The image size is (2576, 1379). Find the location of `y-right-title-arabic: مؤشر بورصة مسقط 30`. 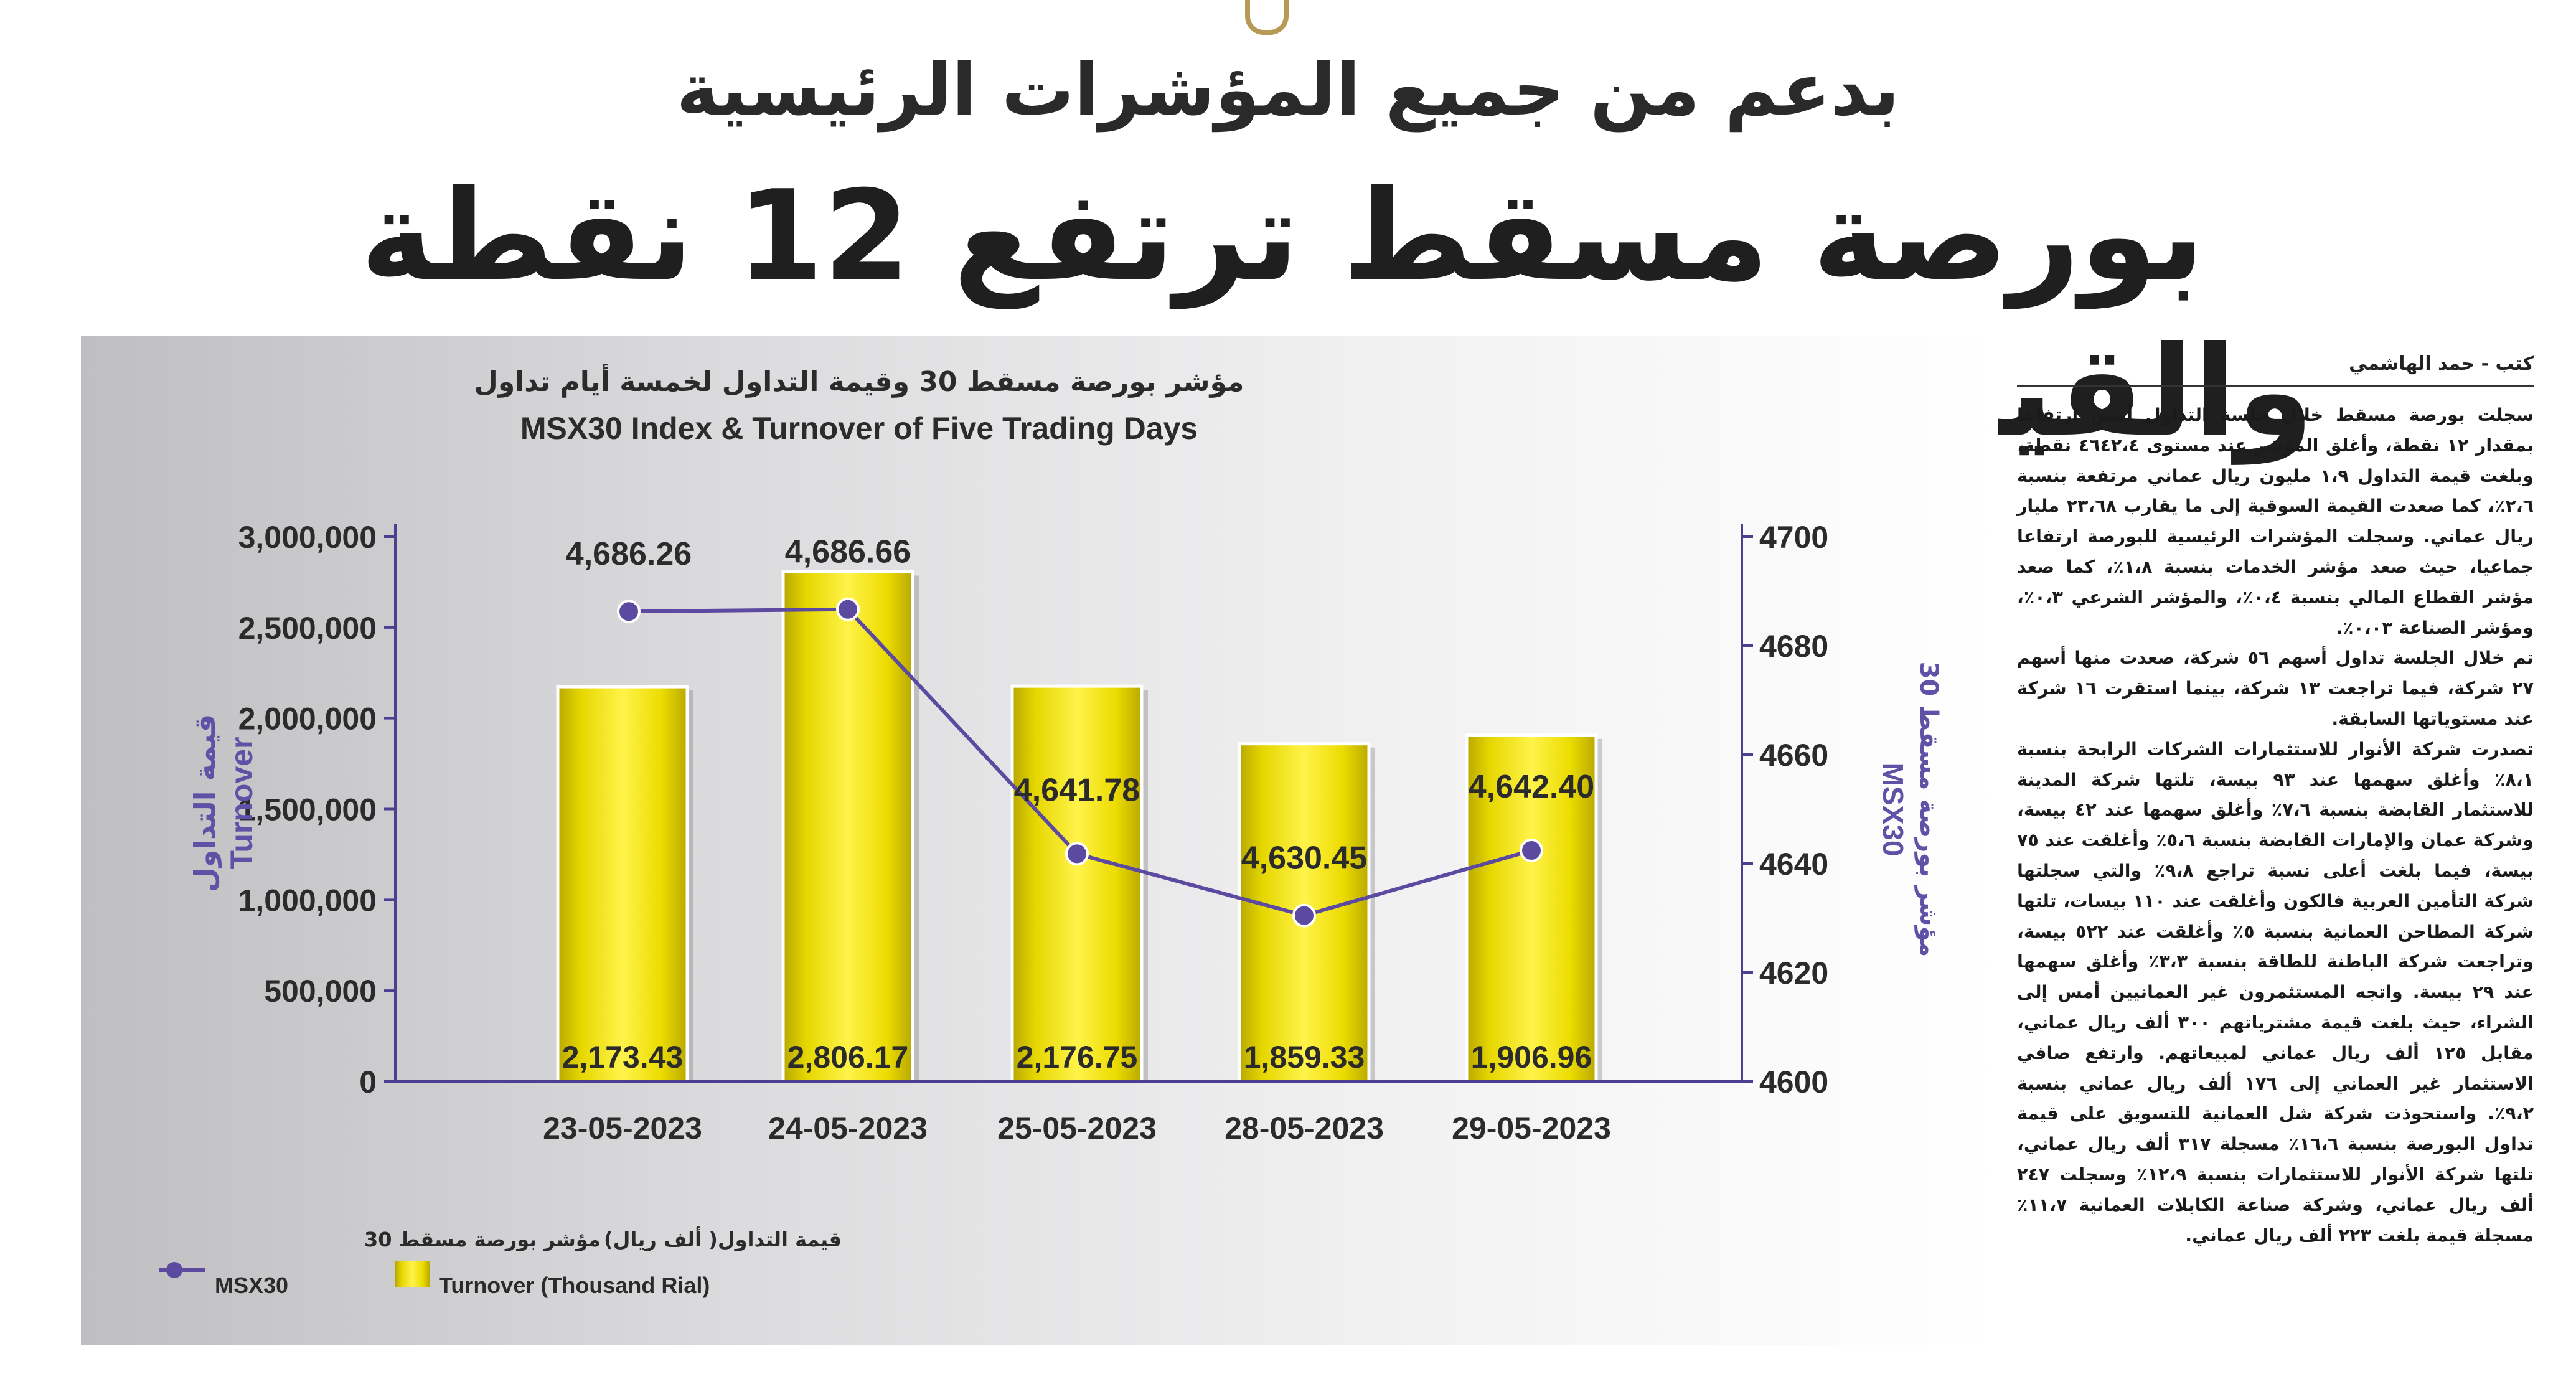

y-right-title-arabic: مؤشر بورصة مسقط 30 is located at coordinates (1928, 810).